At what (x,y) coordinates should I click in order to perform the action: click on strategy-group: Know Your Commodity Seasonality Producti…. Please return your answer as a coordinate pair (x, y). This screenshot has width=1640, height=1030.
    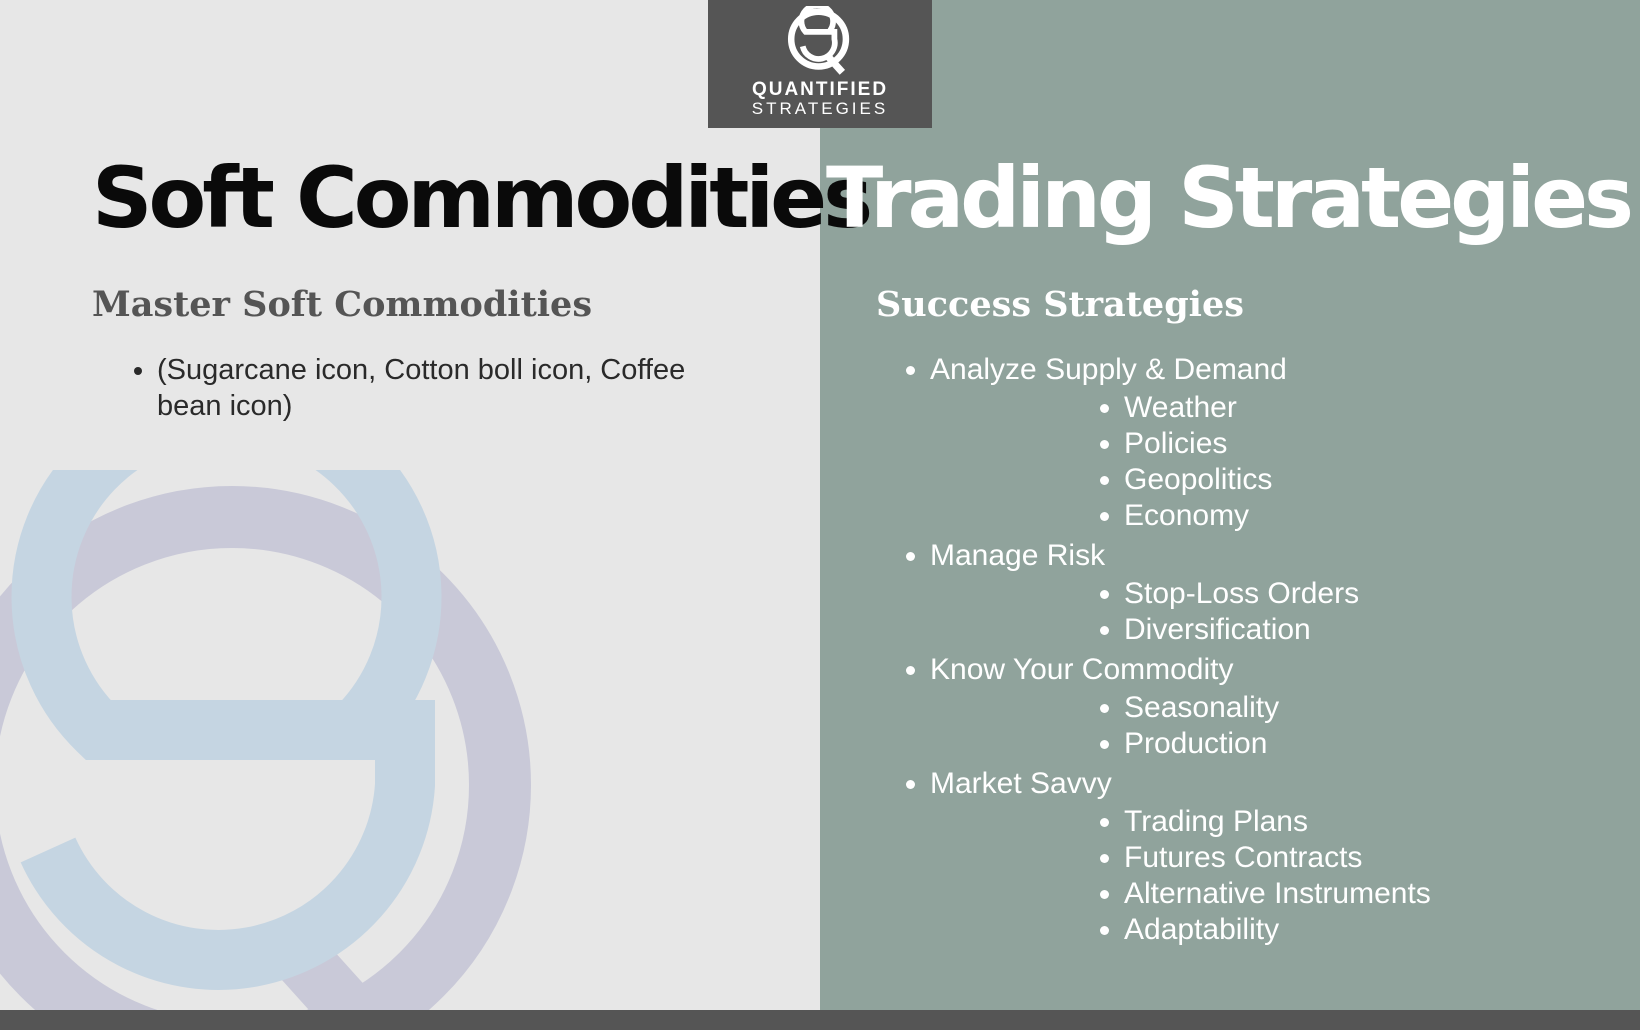
    Looking at the image, I should click on (1180, 707).